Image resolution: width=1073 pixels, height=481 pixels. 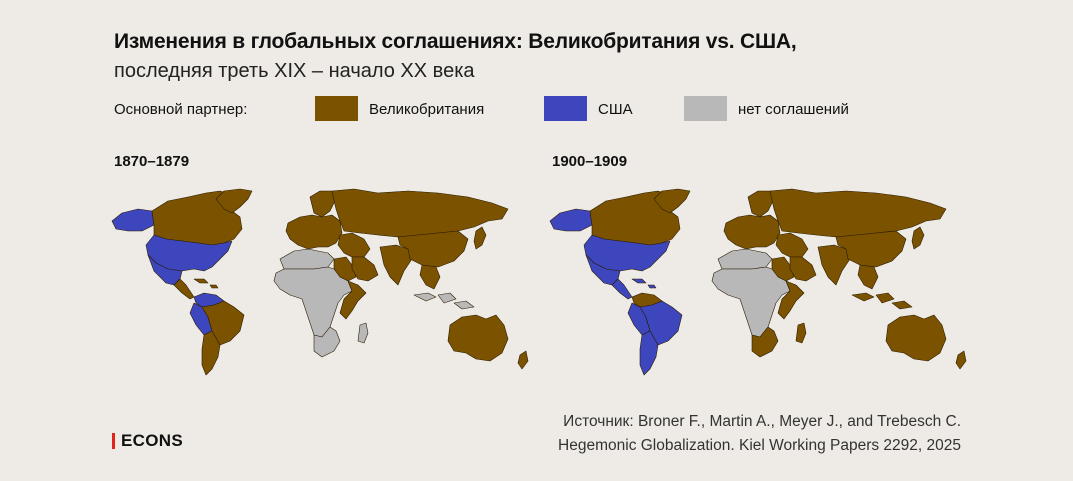 What do you see at coordinates (705, 108) in the screenshot?
I see `legend-swatch-none` at bounding box center [705, 108].